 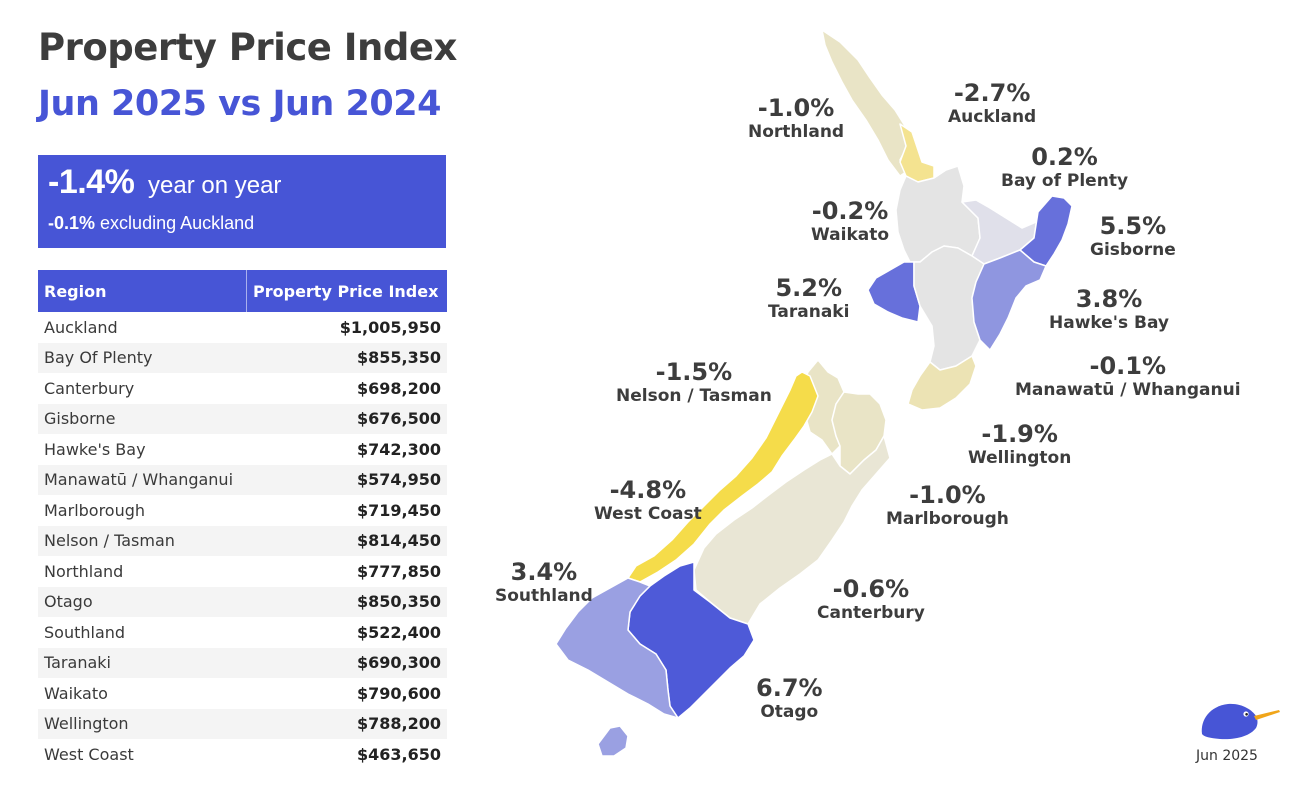 What do you see at coordinates (992, 117) in the screenshot?
I see `region-name: Auckland` at bounding box center [992, 117].